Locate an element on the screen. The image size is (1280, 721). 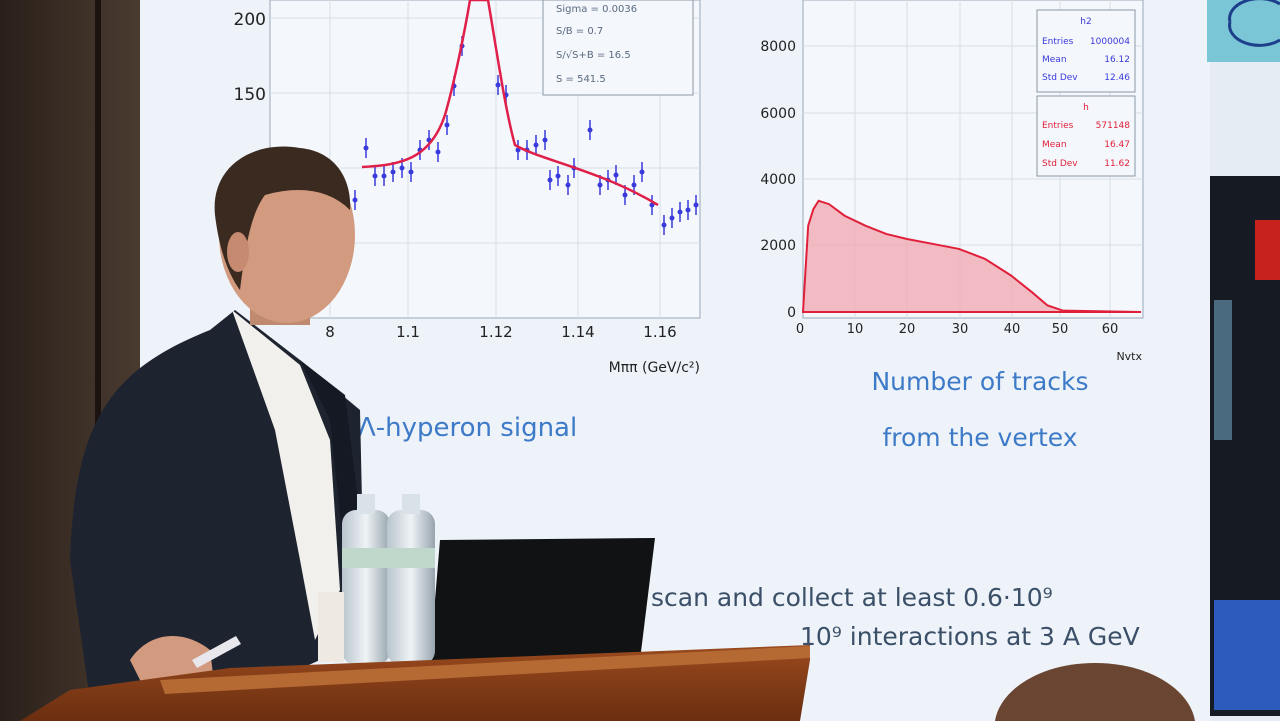
stat-line: Sigma = 0.0036 is located at coordinates (596, 9).